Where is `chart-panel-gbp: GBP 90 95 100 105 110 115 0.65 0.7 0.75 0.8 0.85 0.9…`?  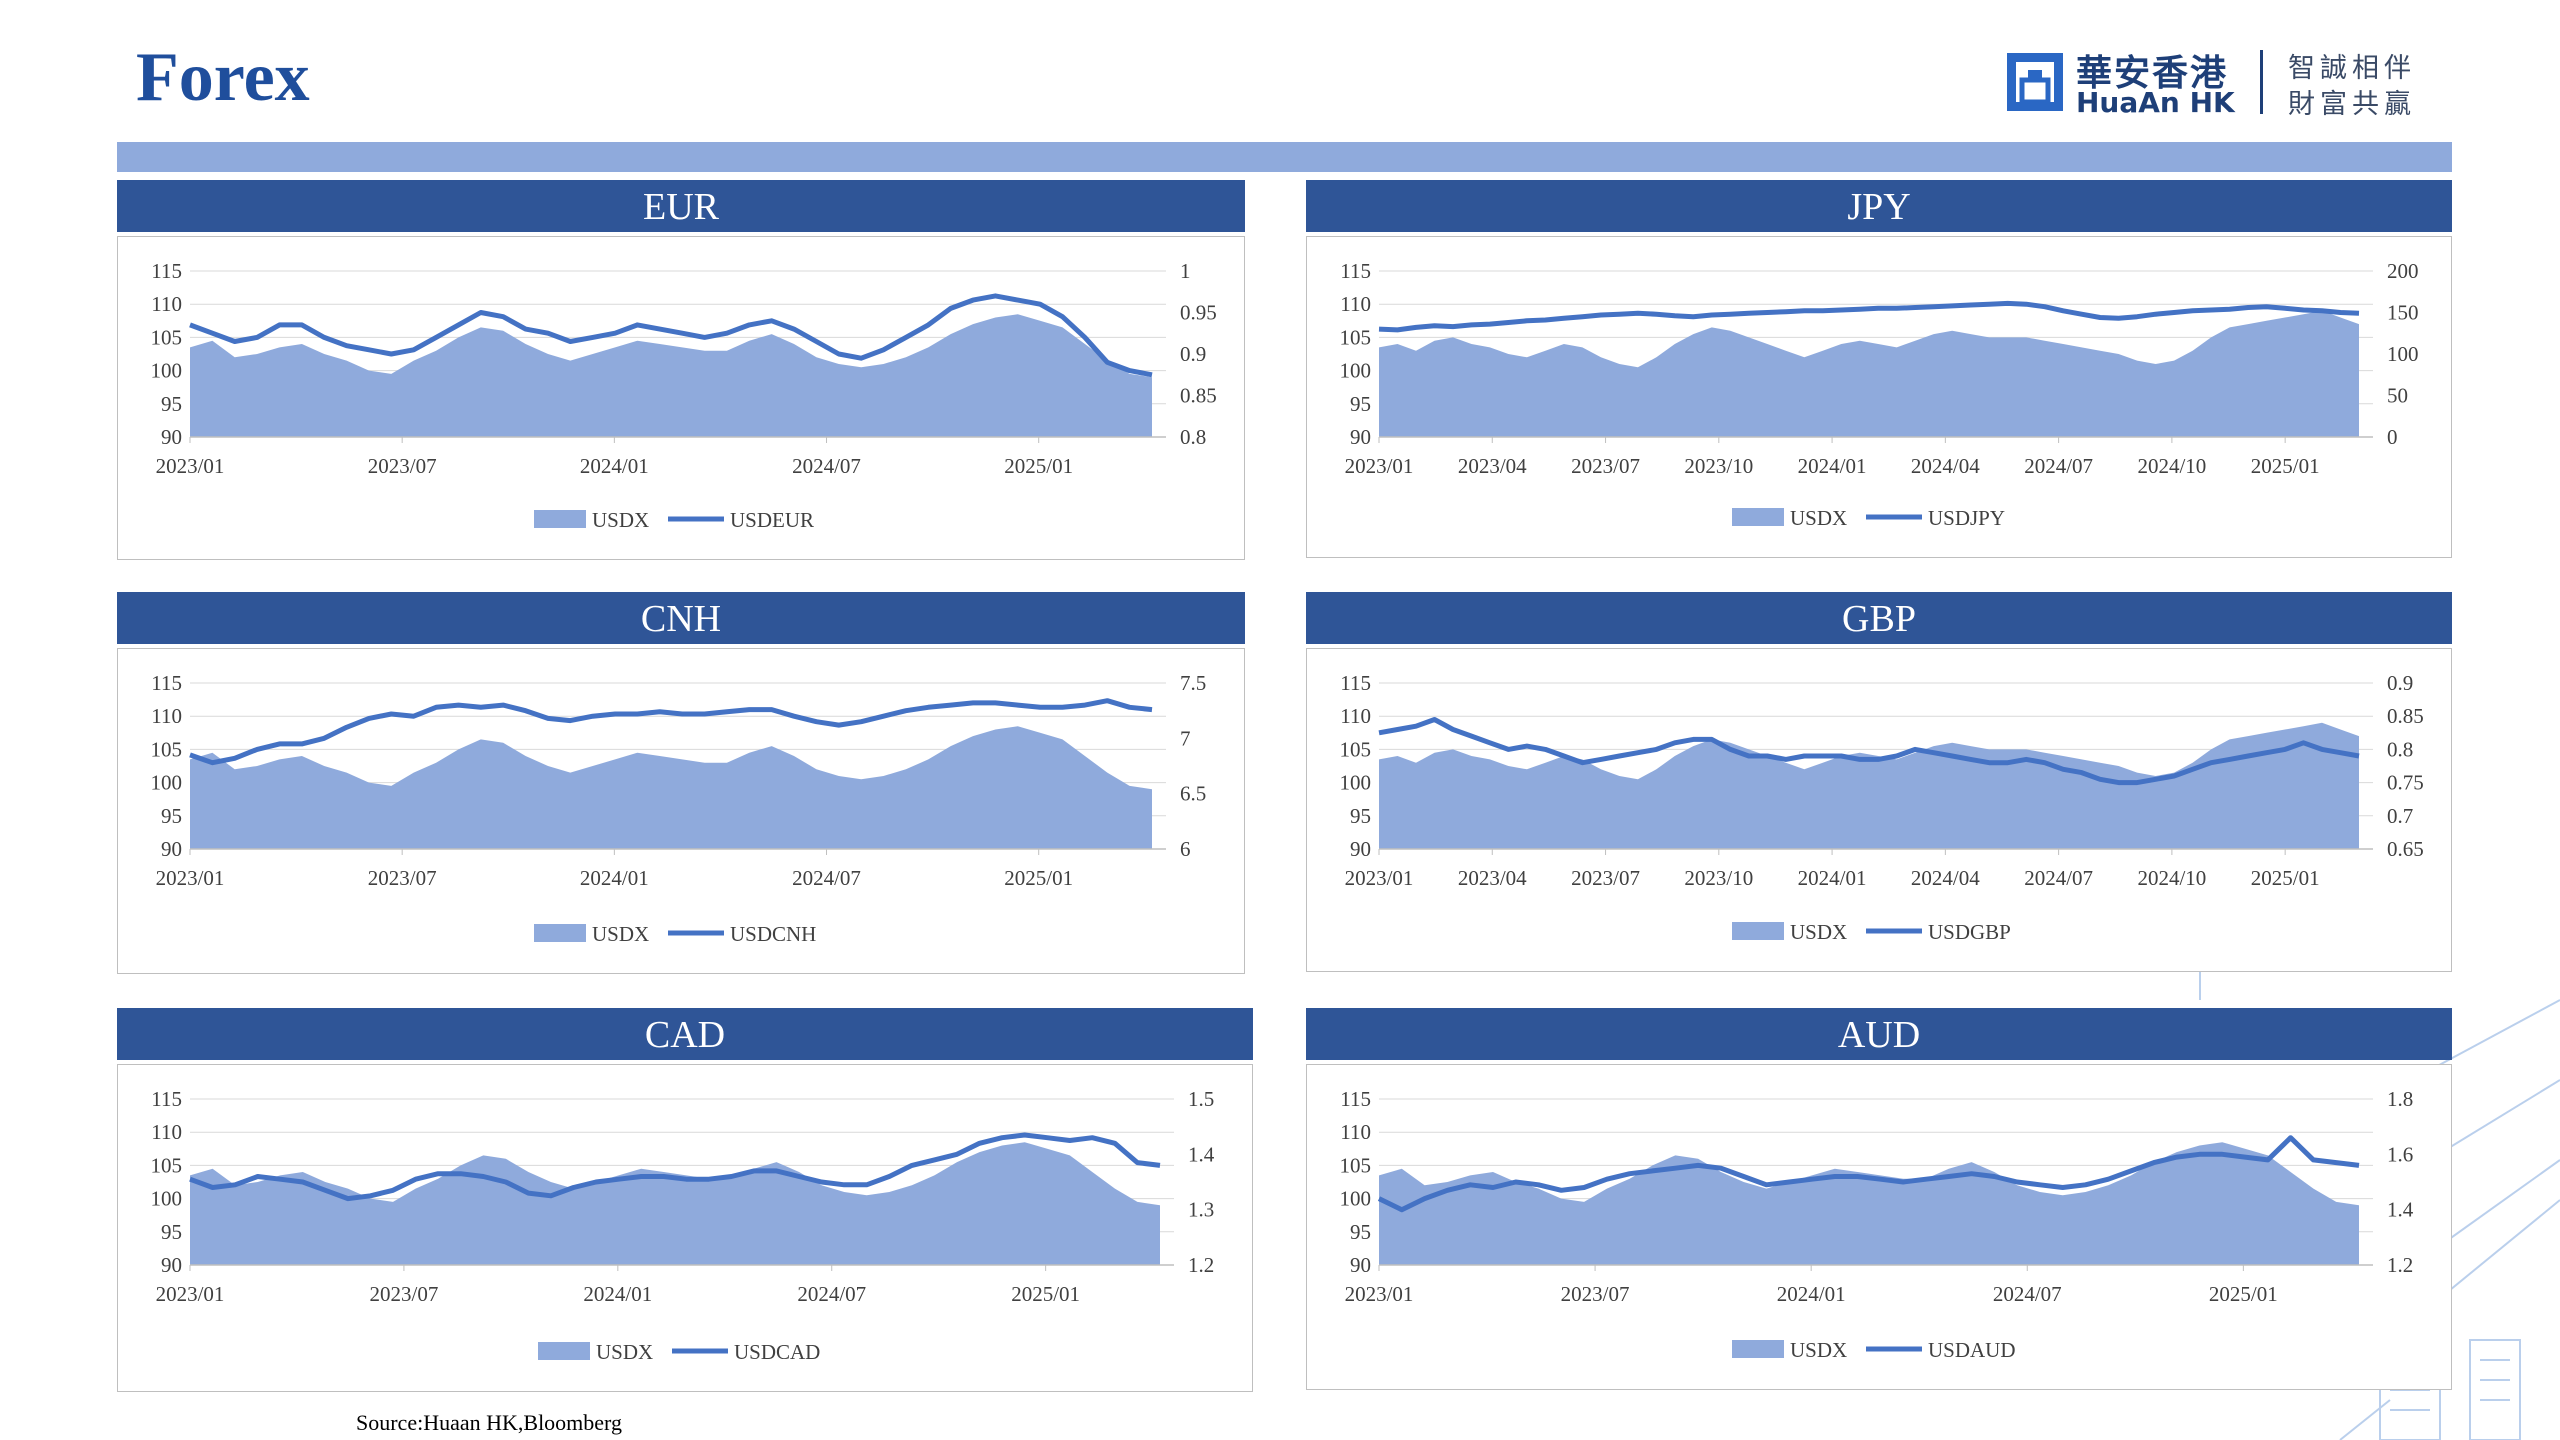 chart-panel-gbp: GBP 90 95 100 105 110 115 0.65 0.7 0.75 0.8 0.85 0.9… is located at coordinates (1879, 782).